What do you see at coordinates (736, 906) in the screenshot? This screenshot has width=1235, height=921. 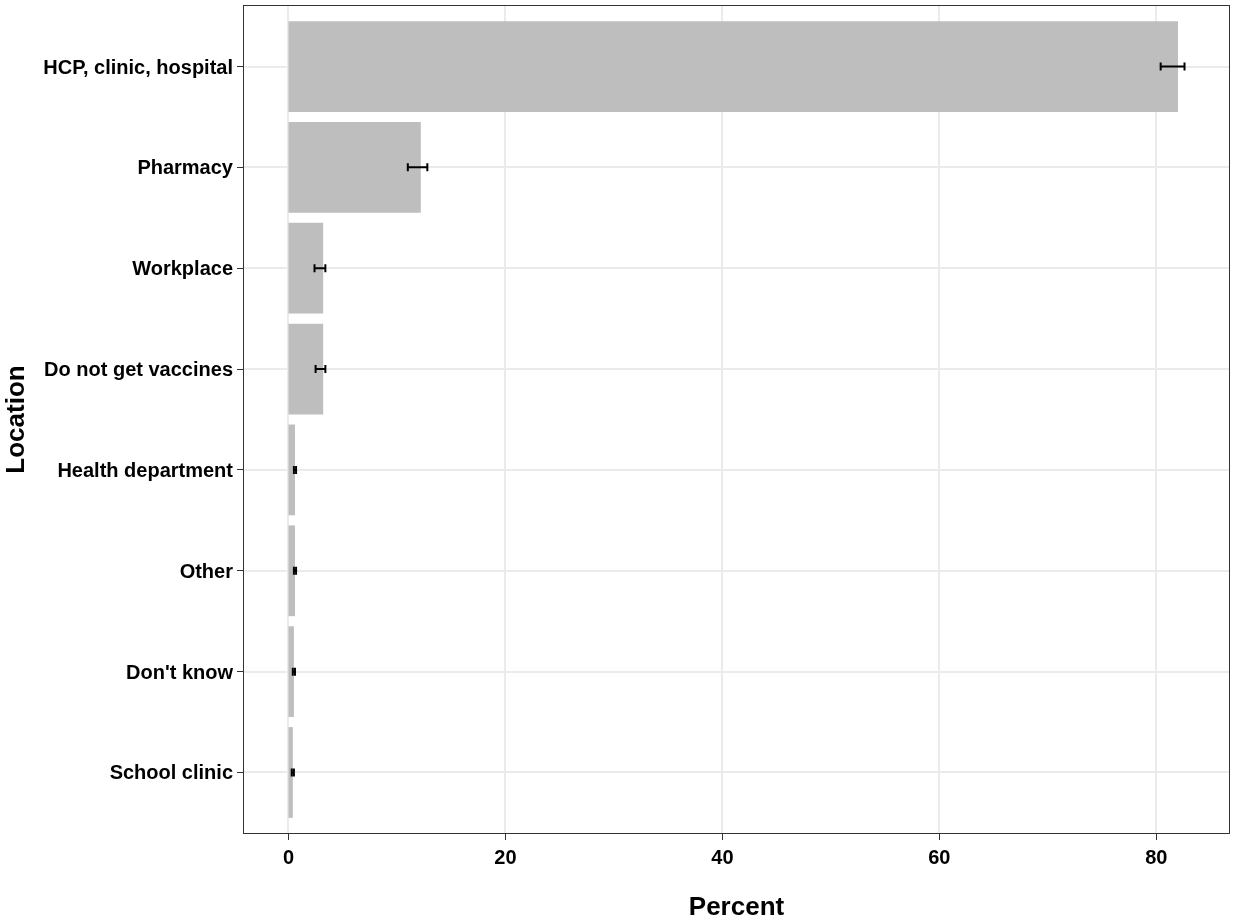 I see `x-axis-title: Percent` at bounding box center [736, 906].